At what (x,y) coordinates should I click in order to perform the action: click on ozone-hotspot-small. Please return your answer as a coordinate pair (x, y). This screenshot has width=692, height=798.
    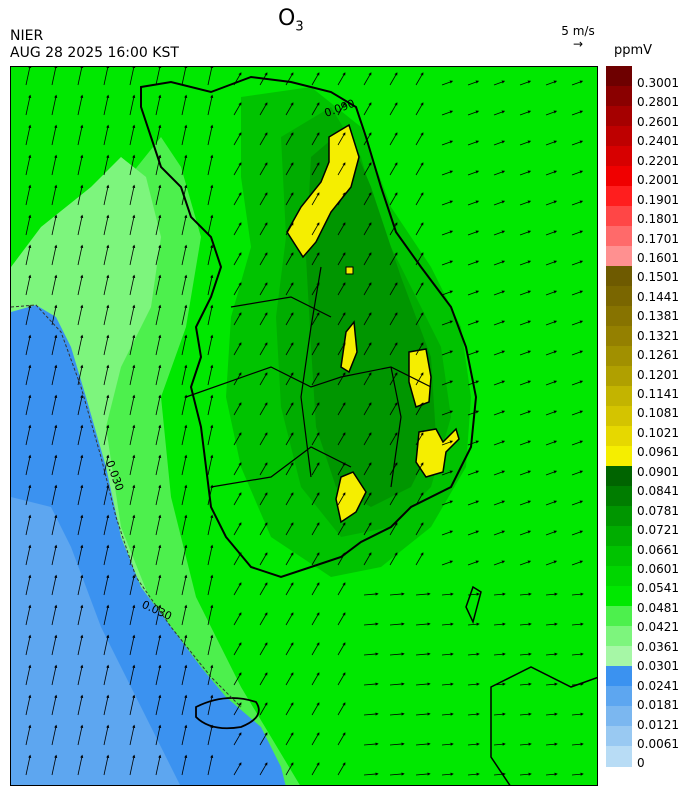
    Looking at the image, I should click on (349, 270).